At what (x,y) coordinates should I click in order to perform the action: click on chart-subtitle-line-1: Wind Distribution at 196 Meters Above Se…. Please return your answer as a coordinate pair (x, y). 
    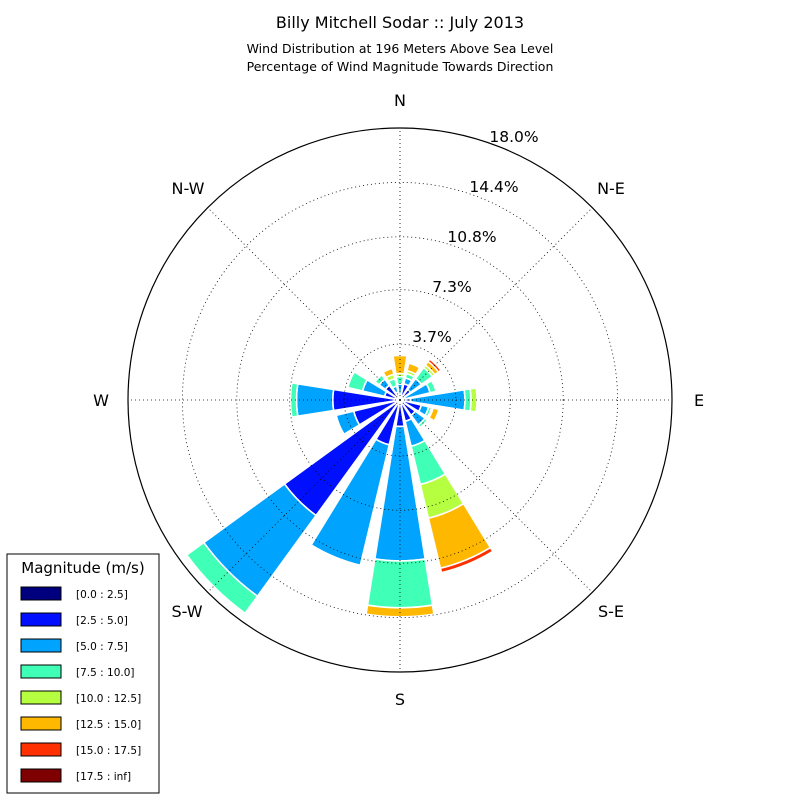
    Looking at the image, I should click on (400, 48).